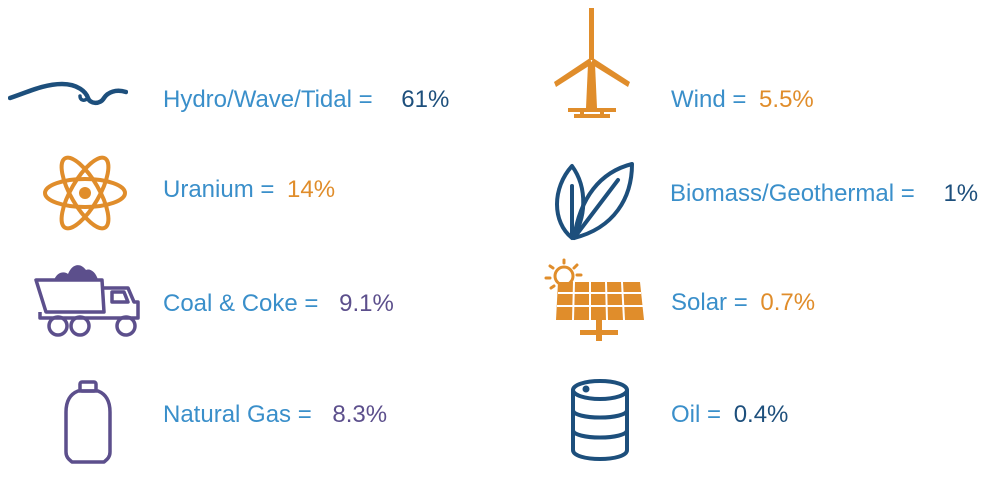 The width and height of the screenshot is (1000, 490). I want to click on energy-label: Uranium =, so click(219, 189).